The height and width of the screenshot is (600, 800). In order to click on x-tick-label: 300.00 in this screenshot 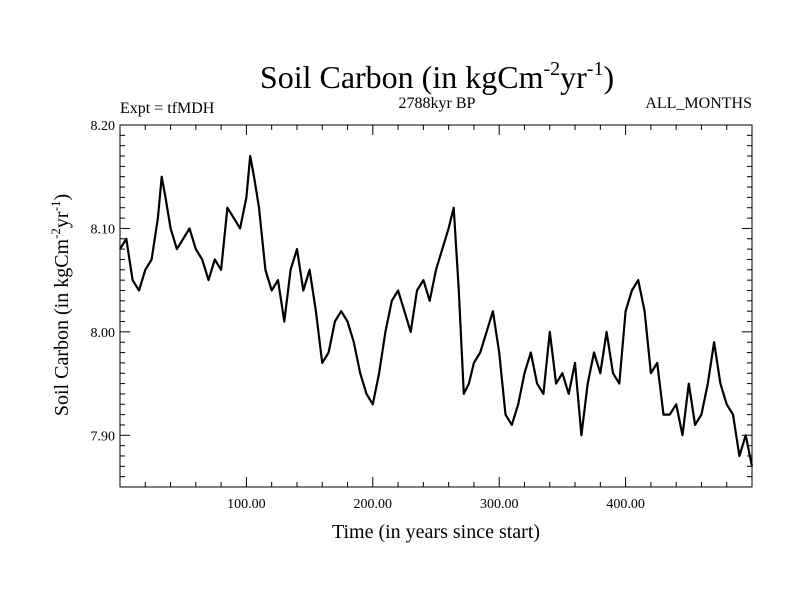, I will do `click(499, 504)`.